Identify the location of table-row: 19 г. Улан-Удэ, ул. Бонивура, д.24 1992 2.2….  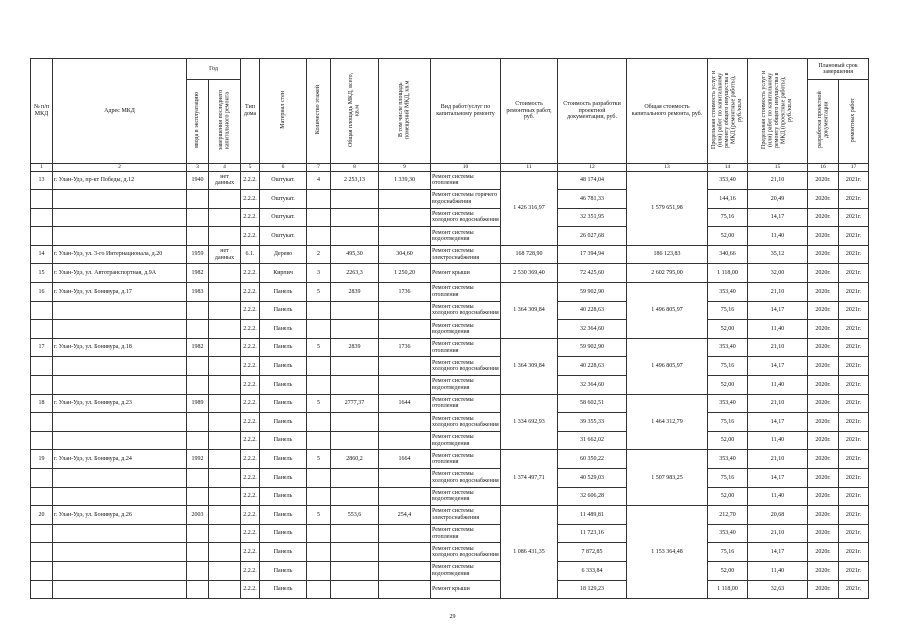
(450, 478).